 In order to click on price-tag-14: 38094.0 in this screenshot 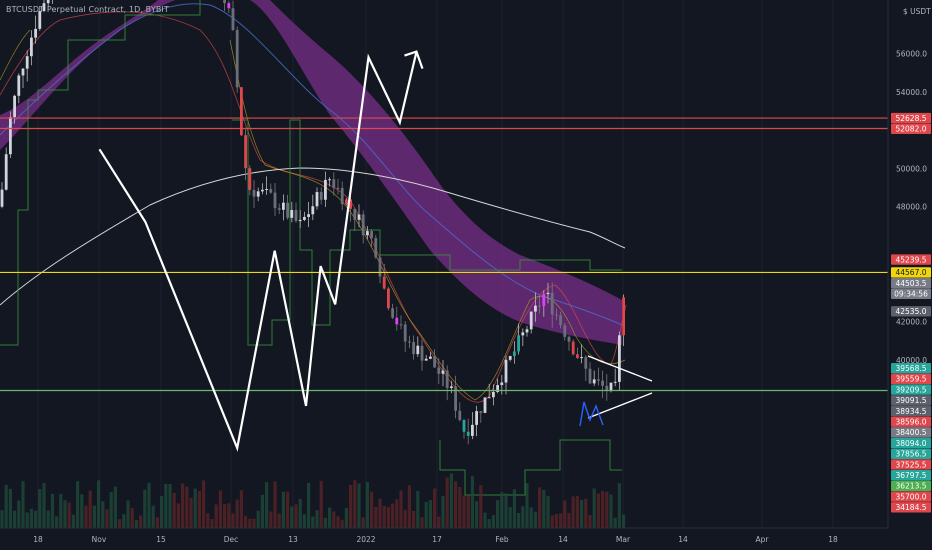, I will do `click(911, 443)`.